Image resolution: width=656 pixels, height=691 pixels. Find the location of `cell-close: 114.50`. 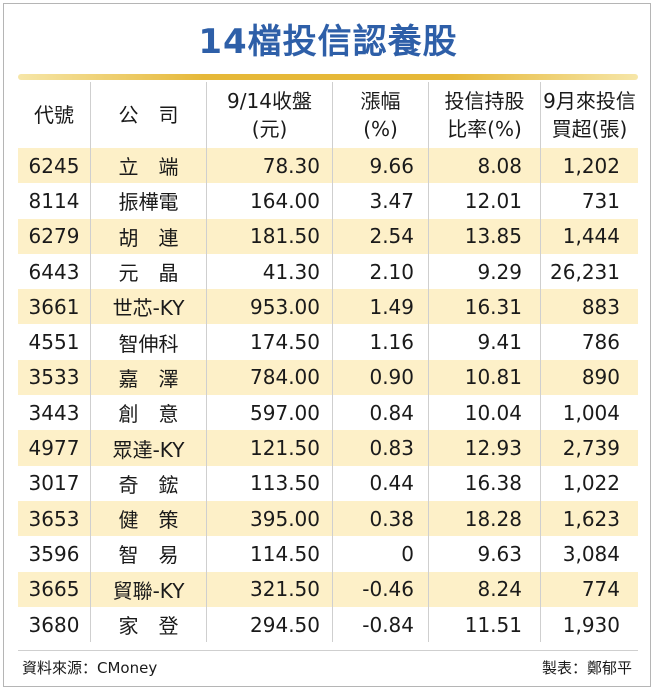

cell-close: 114.50 is located at coordinates (269, 554).